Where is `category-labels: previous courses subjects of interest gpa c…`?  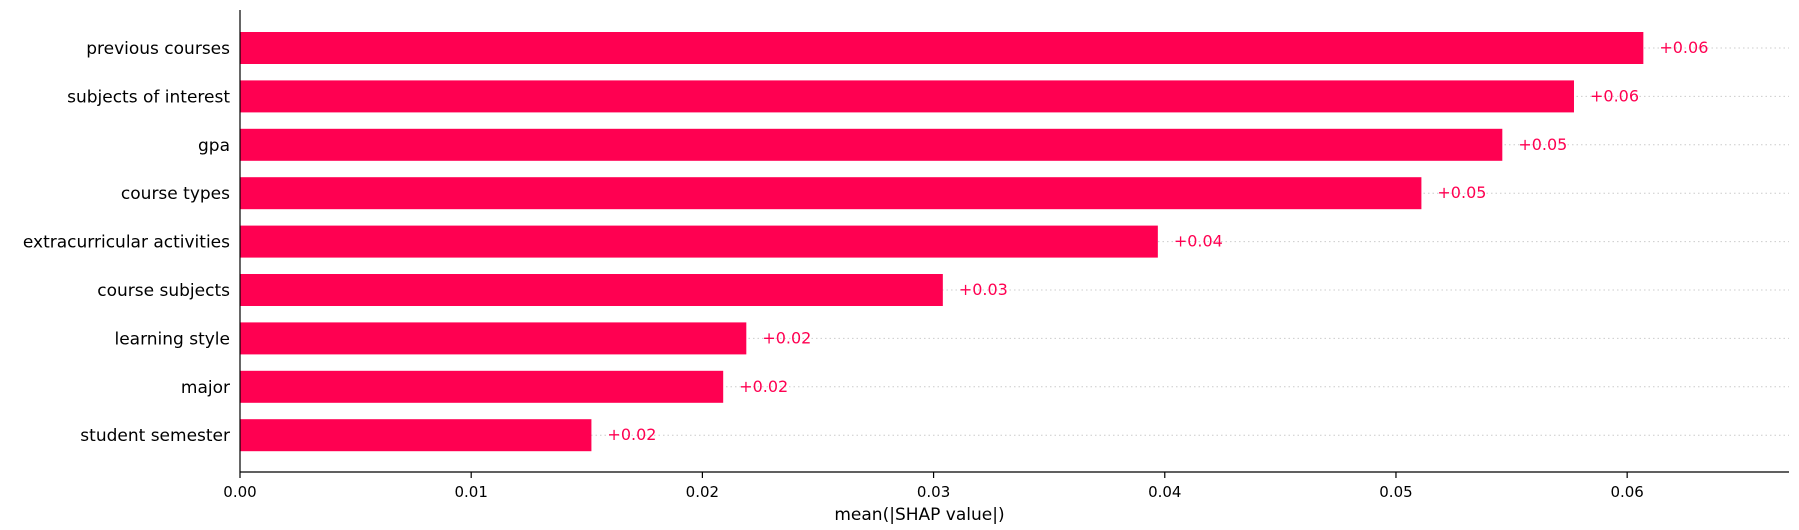
category-labels: previous courses subjects of interest gpa c… is located at coordinates (126, 242).